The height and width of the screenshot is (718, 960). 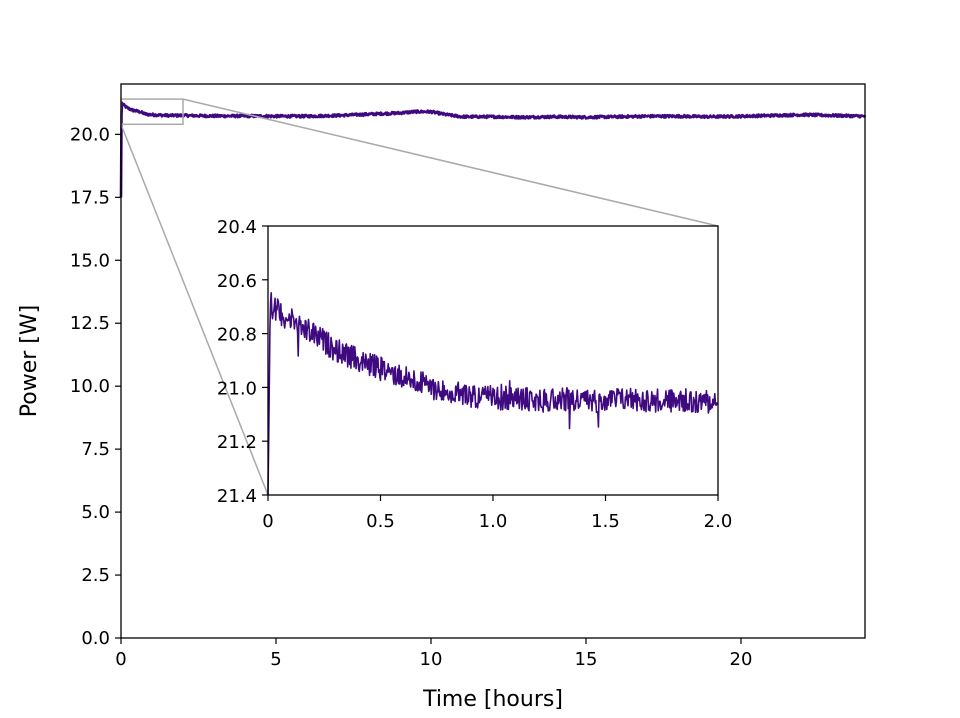 What do you see at coordinates (492, 699) in the screenshot?
I see `x-axis-label: Time [hours]` at bounding box center [492, 699].